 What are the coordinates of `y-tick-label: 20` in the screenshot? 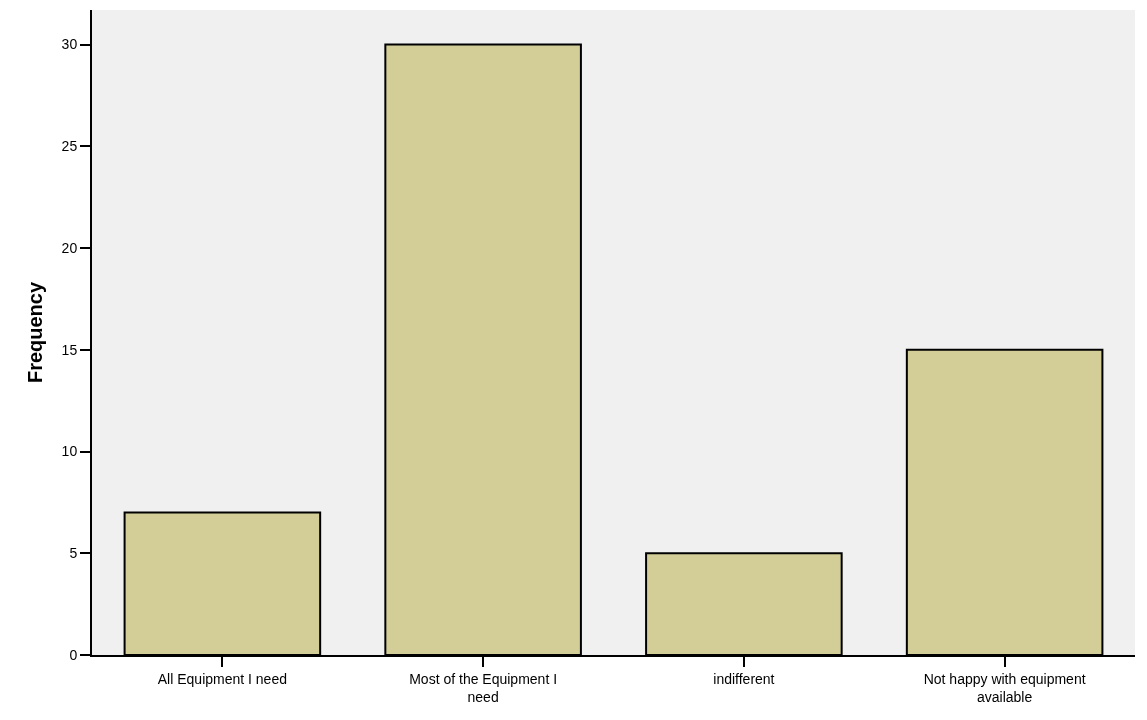 It's located at (69, 247).